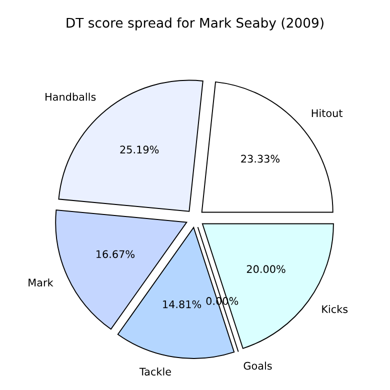 The height and width of the screenshot is (390, 390). What do you see at coordinates (260, 158) in the screenshot?
I see `data-label: 23.33%` at bounding box center [260, 158].